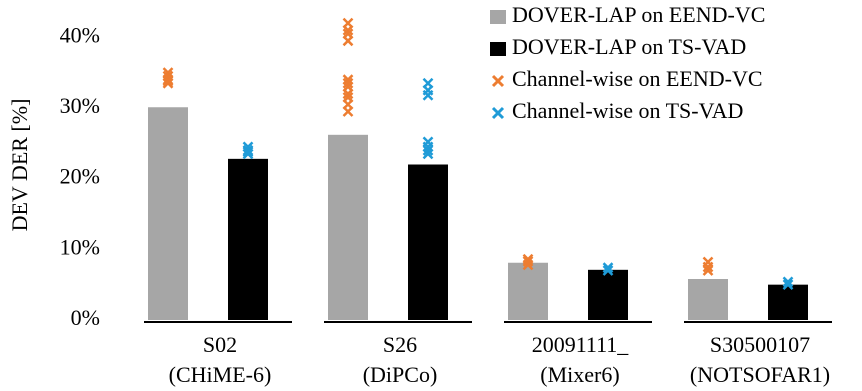 The width and height of the screenshot is (862, 391). I want to click on legend-label: DOVER-LAP on TS-VAD, so click(629, 46).